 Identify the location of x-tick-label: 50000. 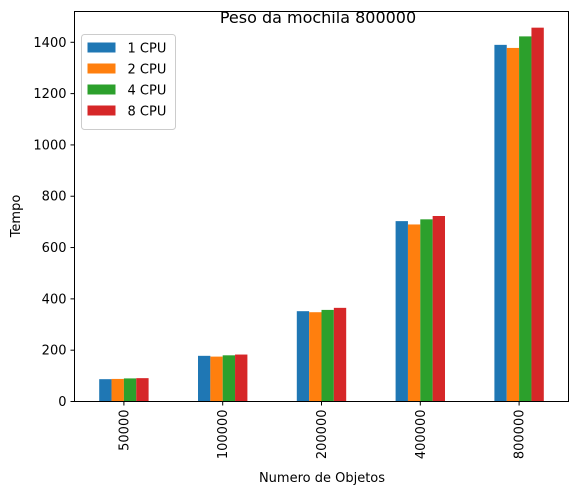
(124, 430).